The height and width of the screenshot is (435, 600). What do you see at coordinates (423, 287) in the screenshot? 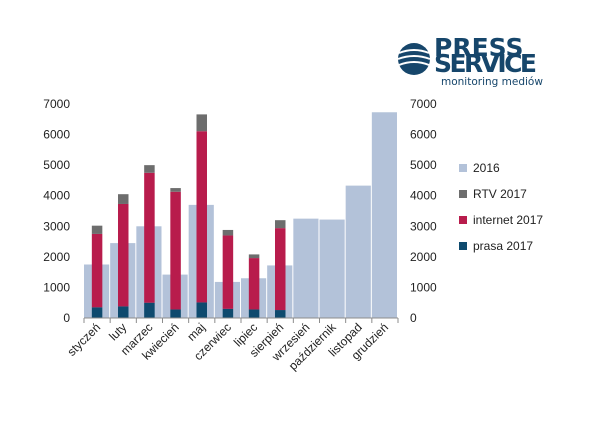
I see `y-tick-label-right: 1000` at bounding box center [423, 287].